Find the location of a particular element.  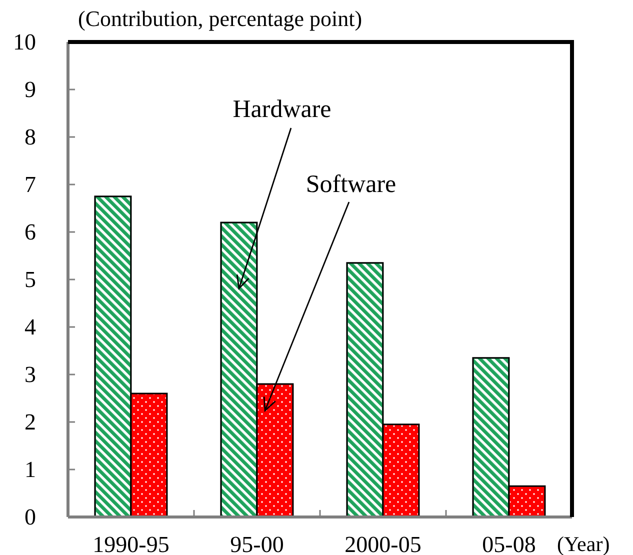

x-tick-label: 05-08 is located at coordinates (509, 543).